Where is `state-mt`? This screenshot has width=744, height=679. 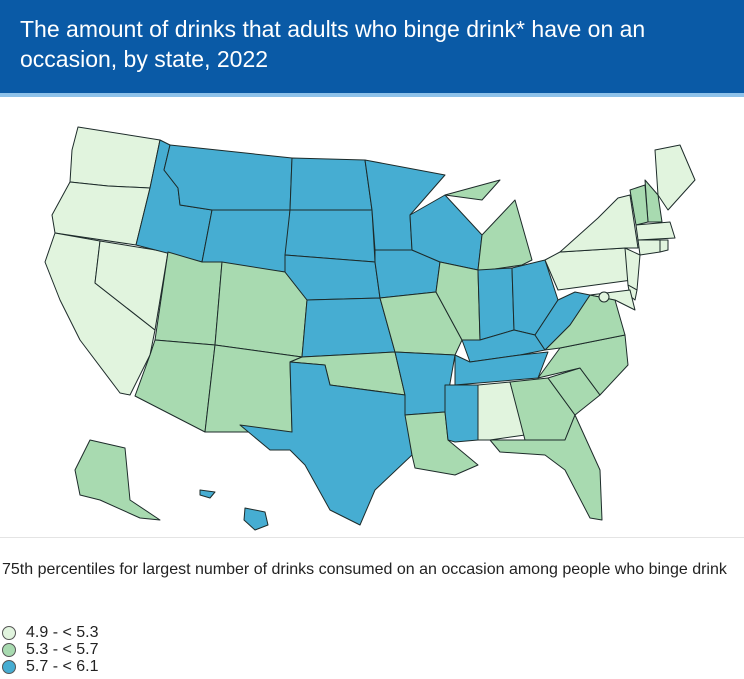
state-mt is located at coordinates (228, 177).